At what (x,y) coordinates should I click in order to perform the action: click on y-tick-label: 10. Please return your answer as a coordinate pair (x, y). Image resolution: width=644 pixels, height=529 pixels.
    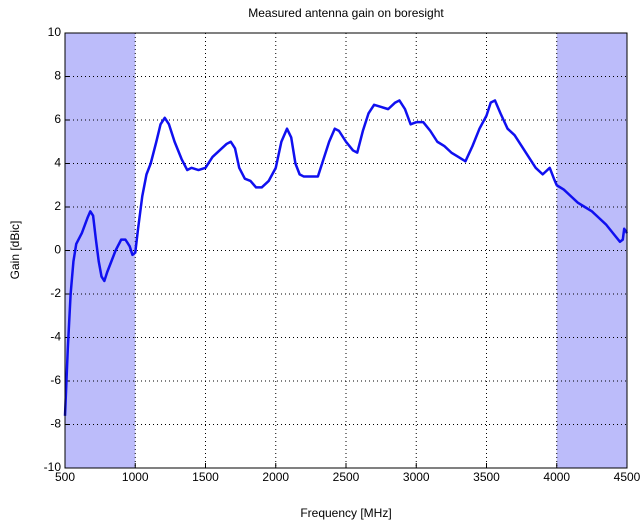
    Looking at the image, I should click on (55, 32).